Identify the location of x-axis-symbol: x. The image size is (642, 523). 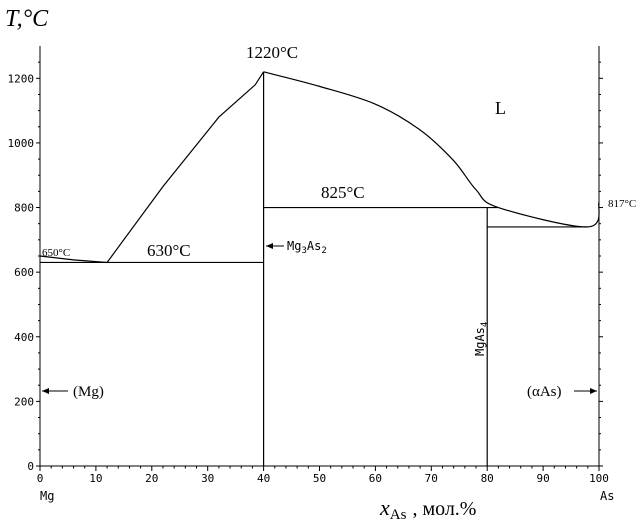
(384, 507).